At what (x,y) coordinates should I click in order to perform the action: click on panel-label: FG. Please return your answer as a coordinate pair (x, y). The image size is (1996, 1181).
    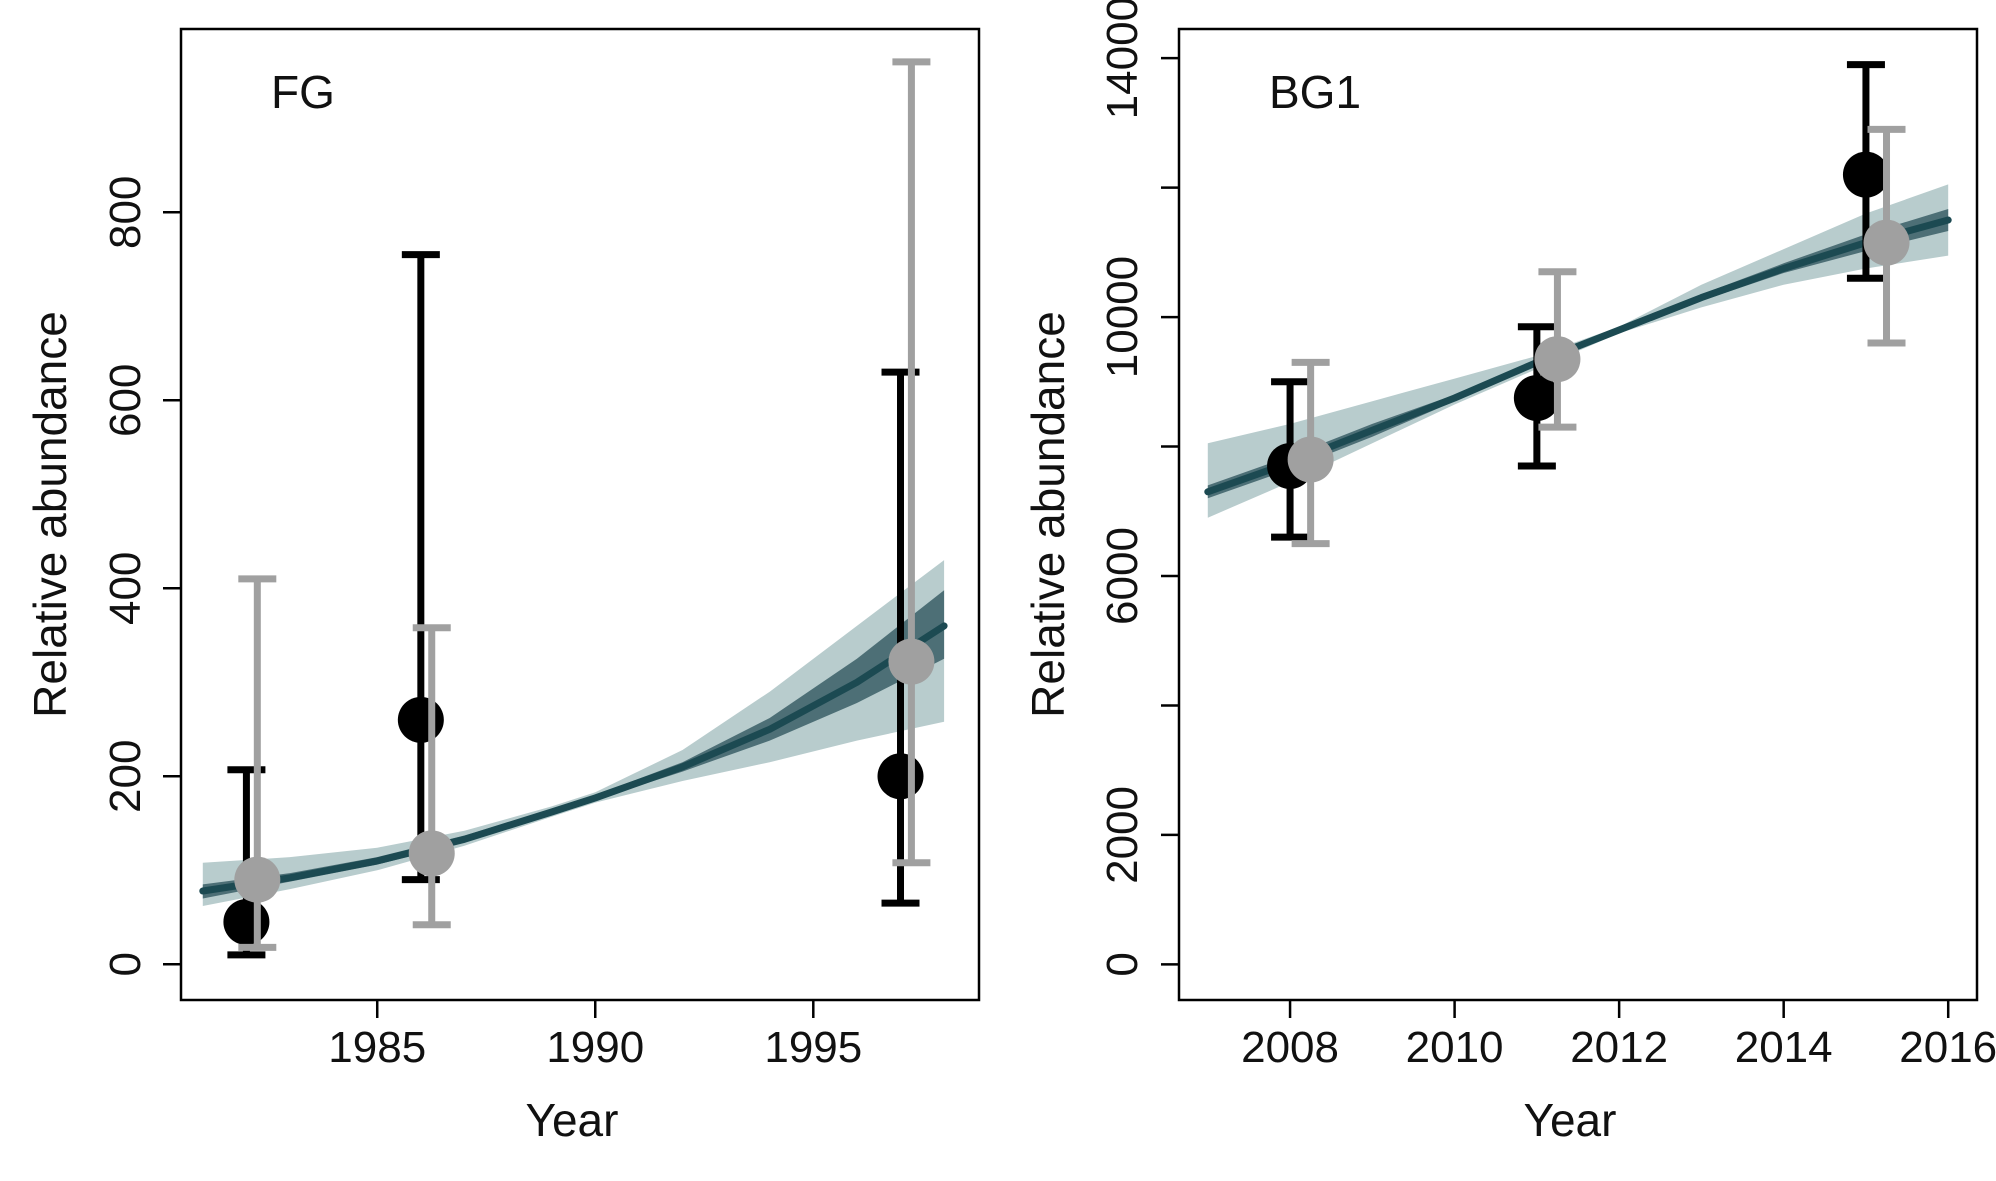
    Looking at the image, I should click on (303, 92).